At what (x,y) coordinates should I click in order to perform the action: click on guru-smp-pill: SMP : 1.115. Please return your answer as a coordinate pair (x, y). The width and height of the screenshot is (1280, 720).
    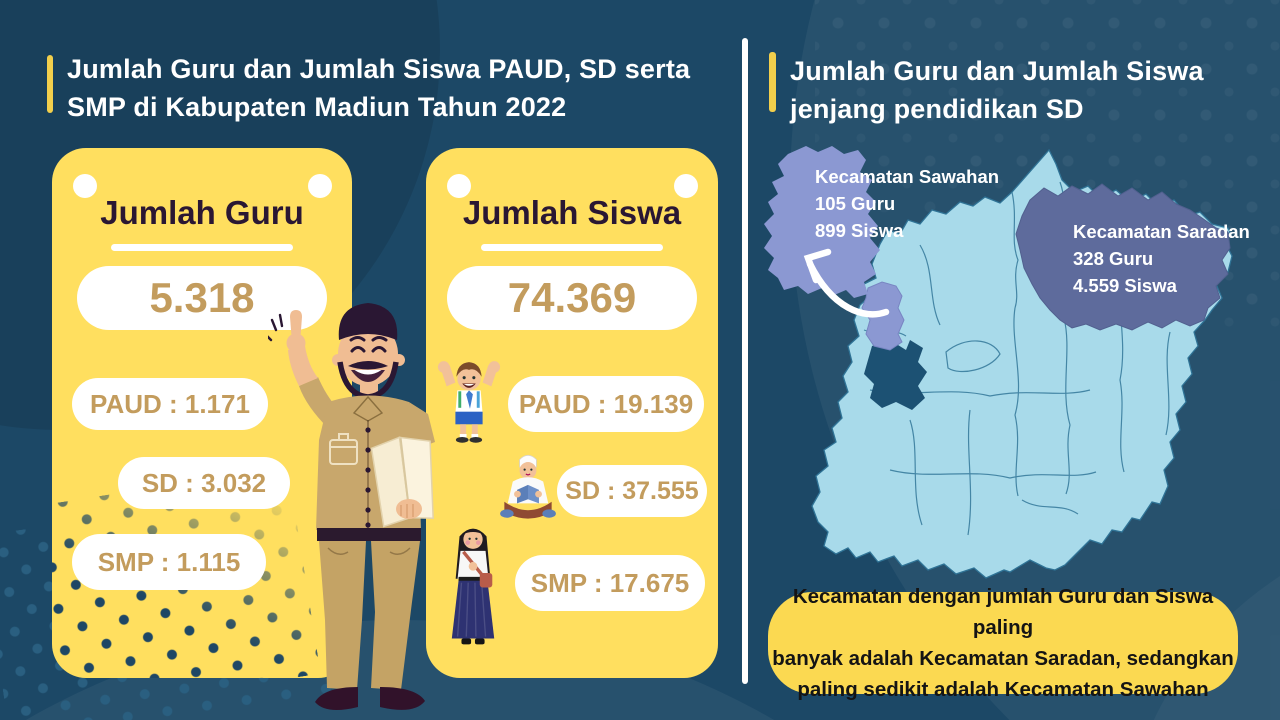
    Looking at the image, I should click on (169, 562).